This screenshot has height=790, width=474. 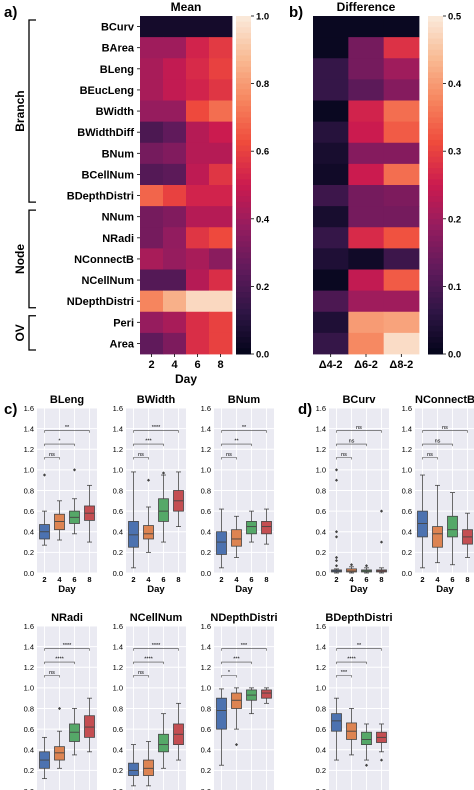 I want to click on significance-label: ***, so click(x=244, y=646).